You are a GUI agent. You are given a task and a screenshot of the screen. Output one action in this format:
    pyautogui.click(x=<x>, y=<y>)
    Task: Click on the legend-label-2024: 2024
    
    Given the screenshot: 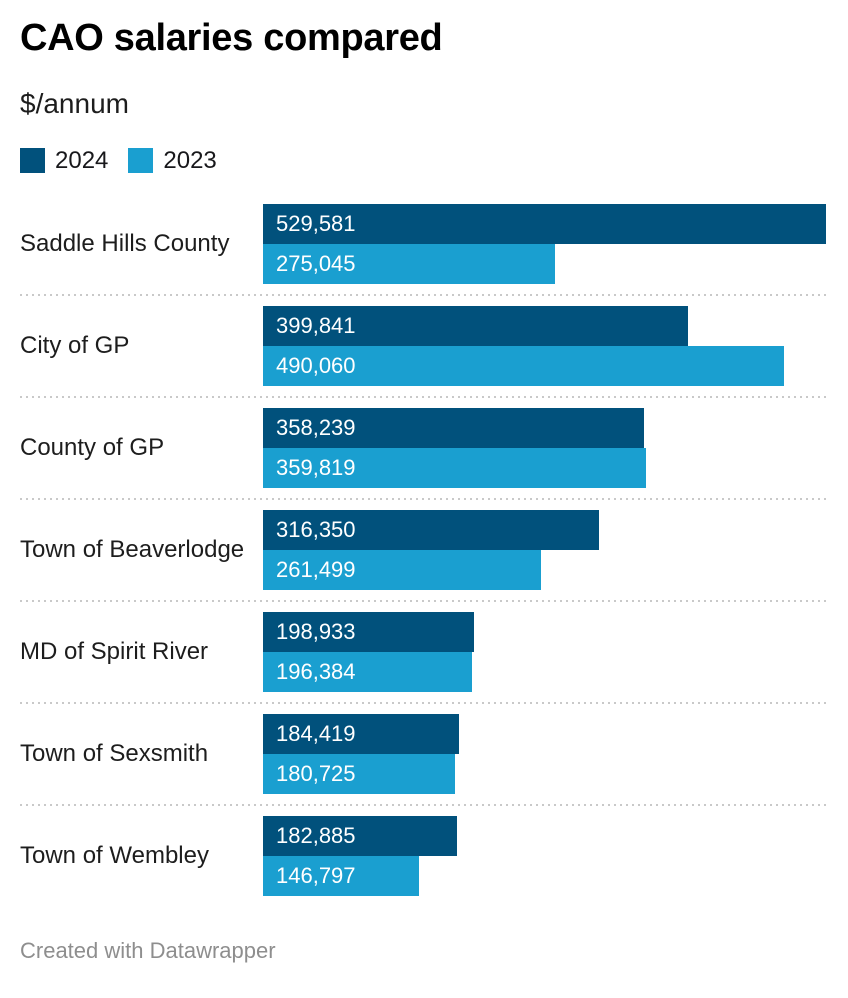 What is the action you would take?
    pyautogui.click(x=82, y=160)
    